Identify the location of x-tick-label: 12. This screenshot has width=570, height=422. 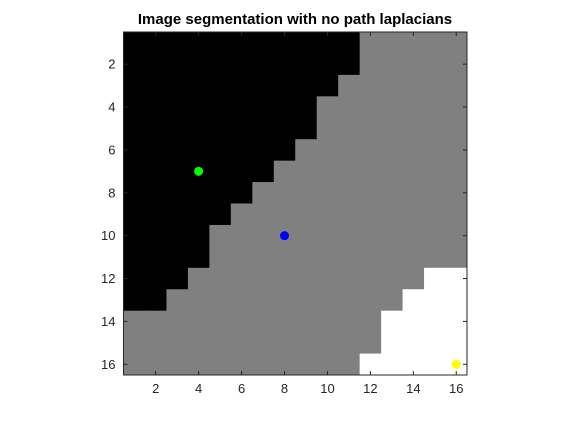
(370, 388).